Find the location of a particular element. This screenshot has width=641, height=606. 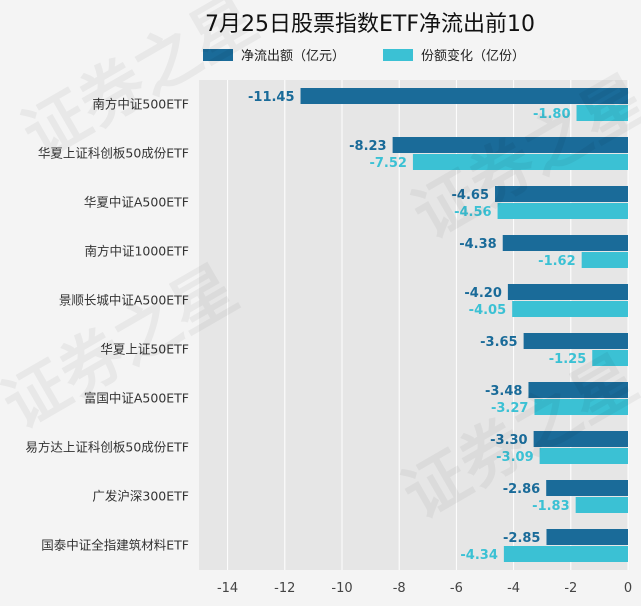

data-label-net-outflow: -4.20 is located at coordinates (482, 293).